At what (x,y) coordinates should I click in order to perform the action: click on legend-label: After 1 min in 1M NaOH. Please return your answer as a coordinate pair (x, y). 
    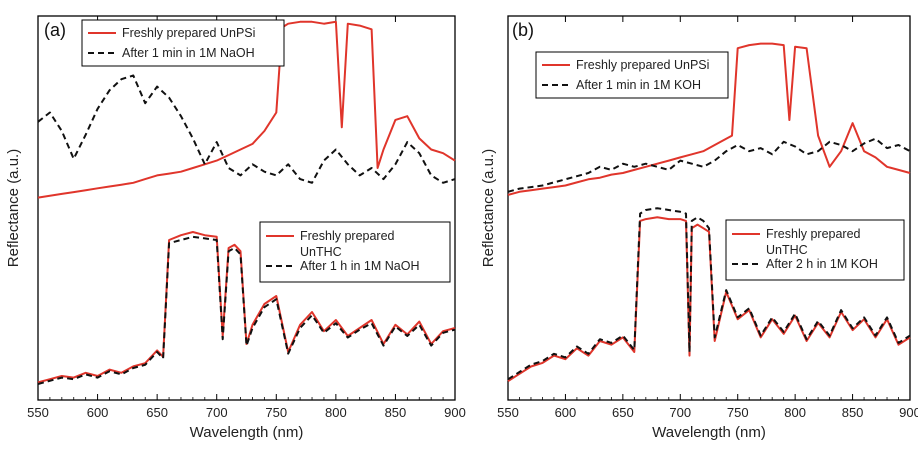
    Looking at the image, I should click on (188, 53).